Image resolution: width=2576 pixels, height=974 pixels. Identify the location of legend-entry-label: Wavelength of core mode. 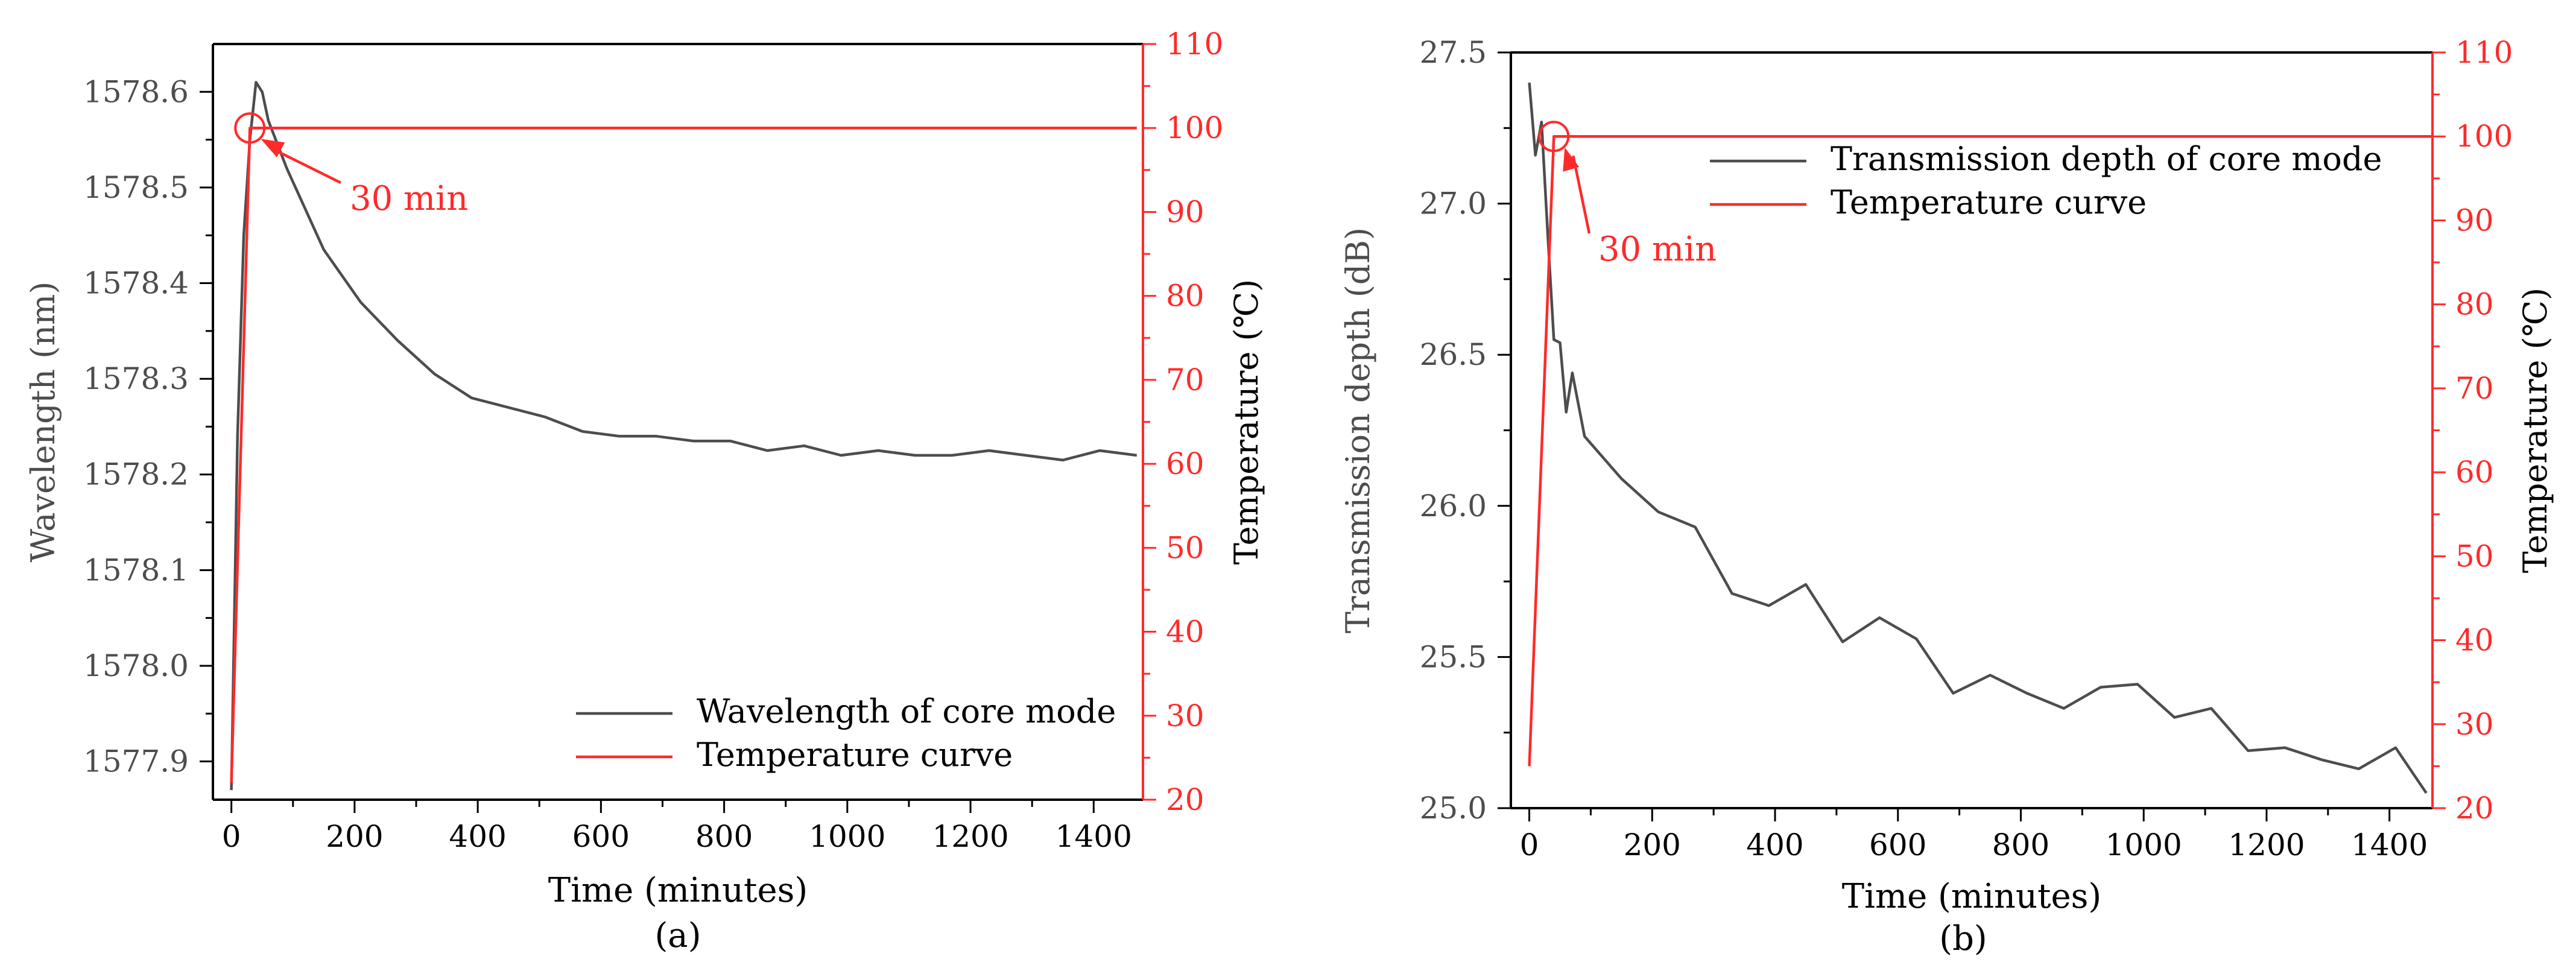
(906, 711).